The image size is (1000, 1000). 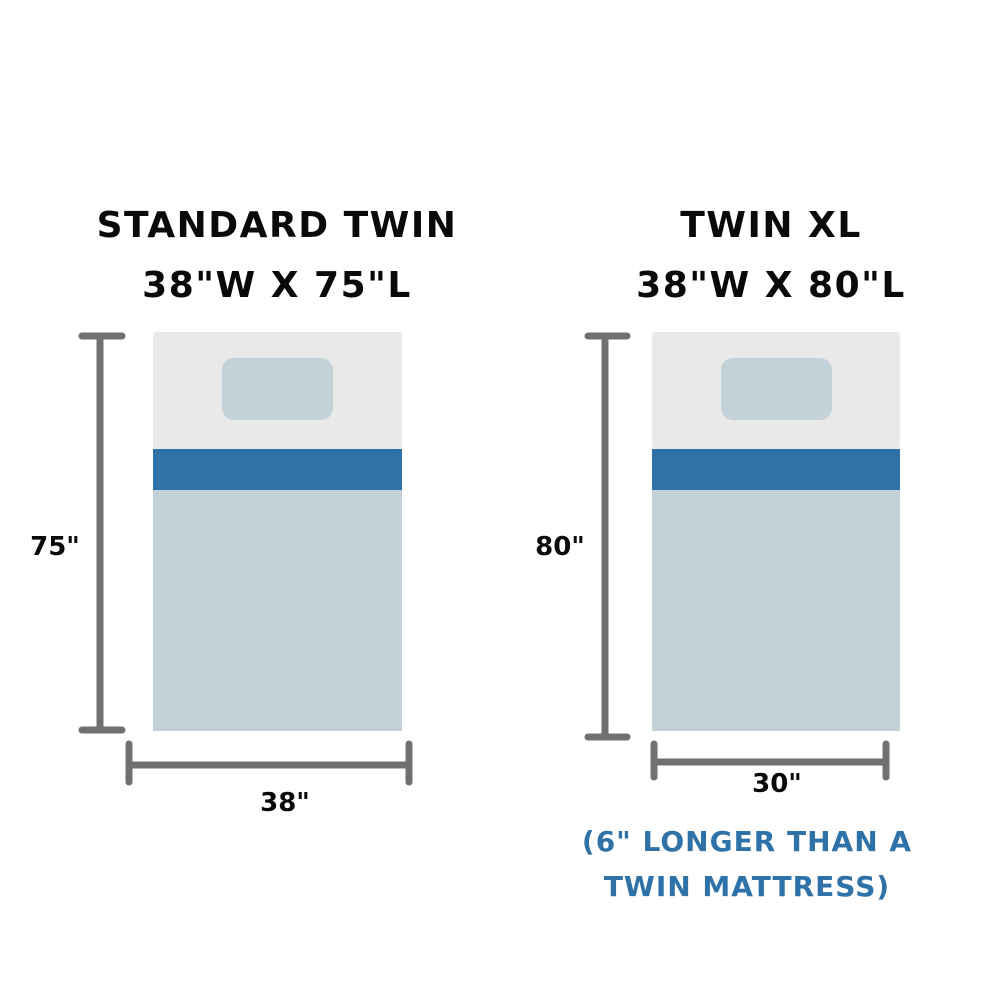 What do you see at coordinates (747, 886) in the screenshot?
I see `comparison-note-line-2: TWIN MATTRESS)` at bounding box center [747, 886].